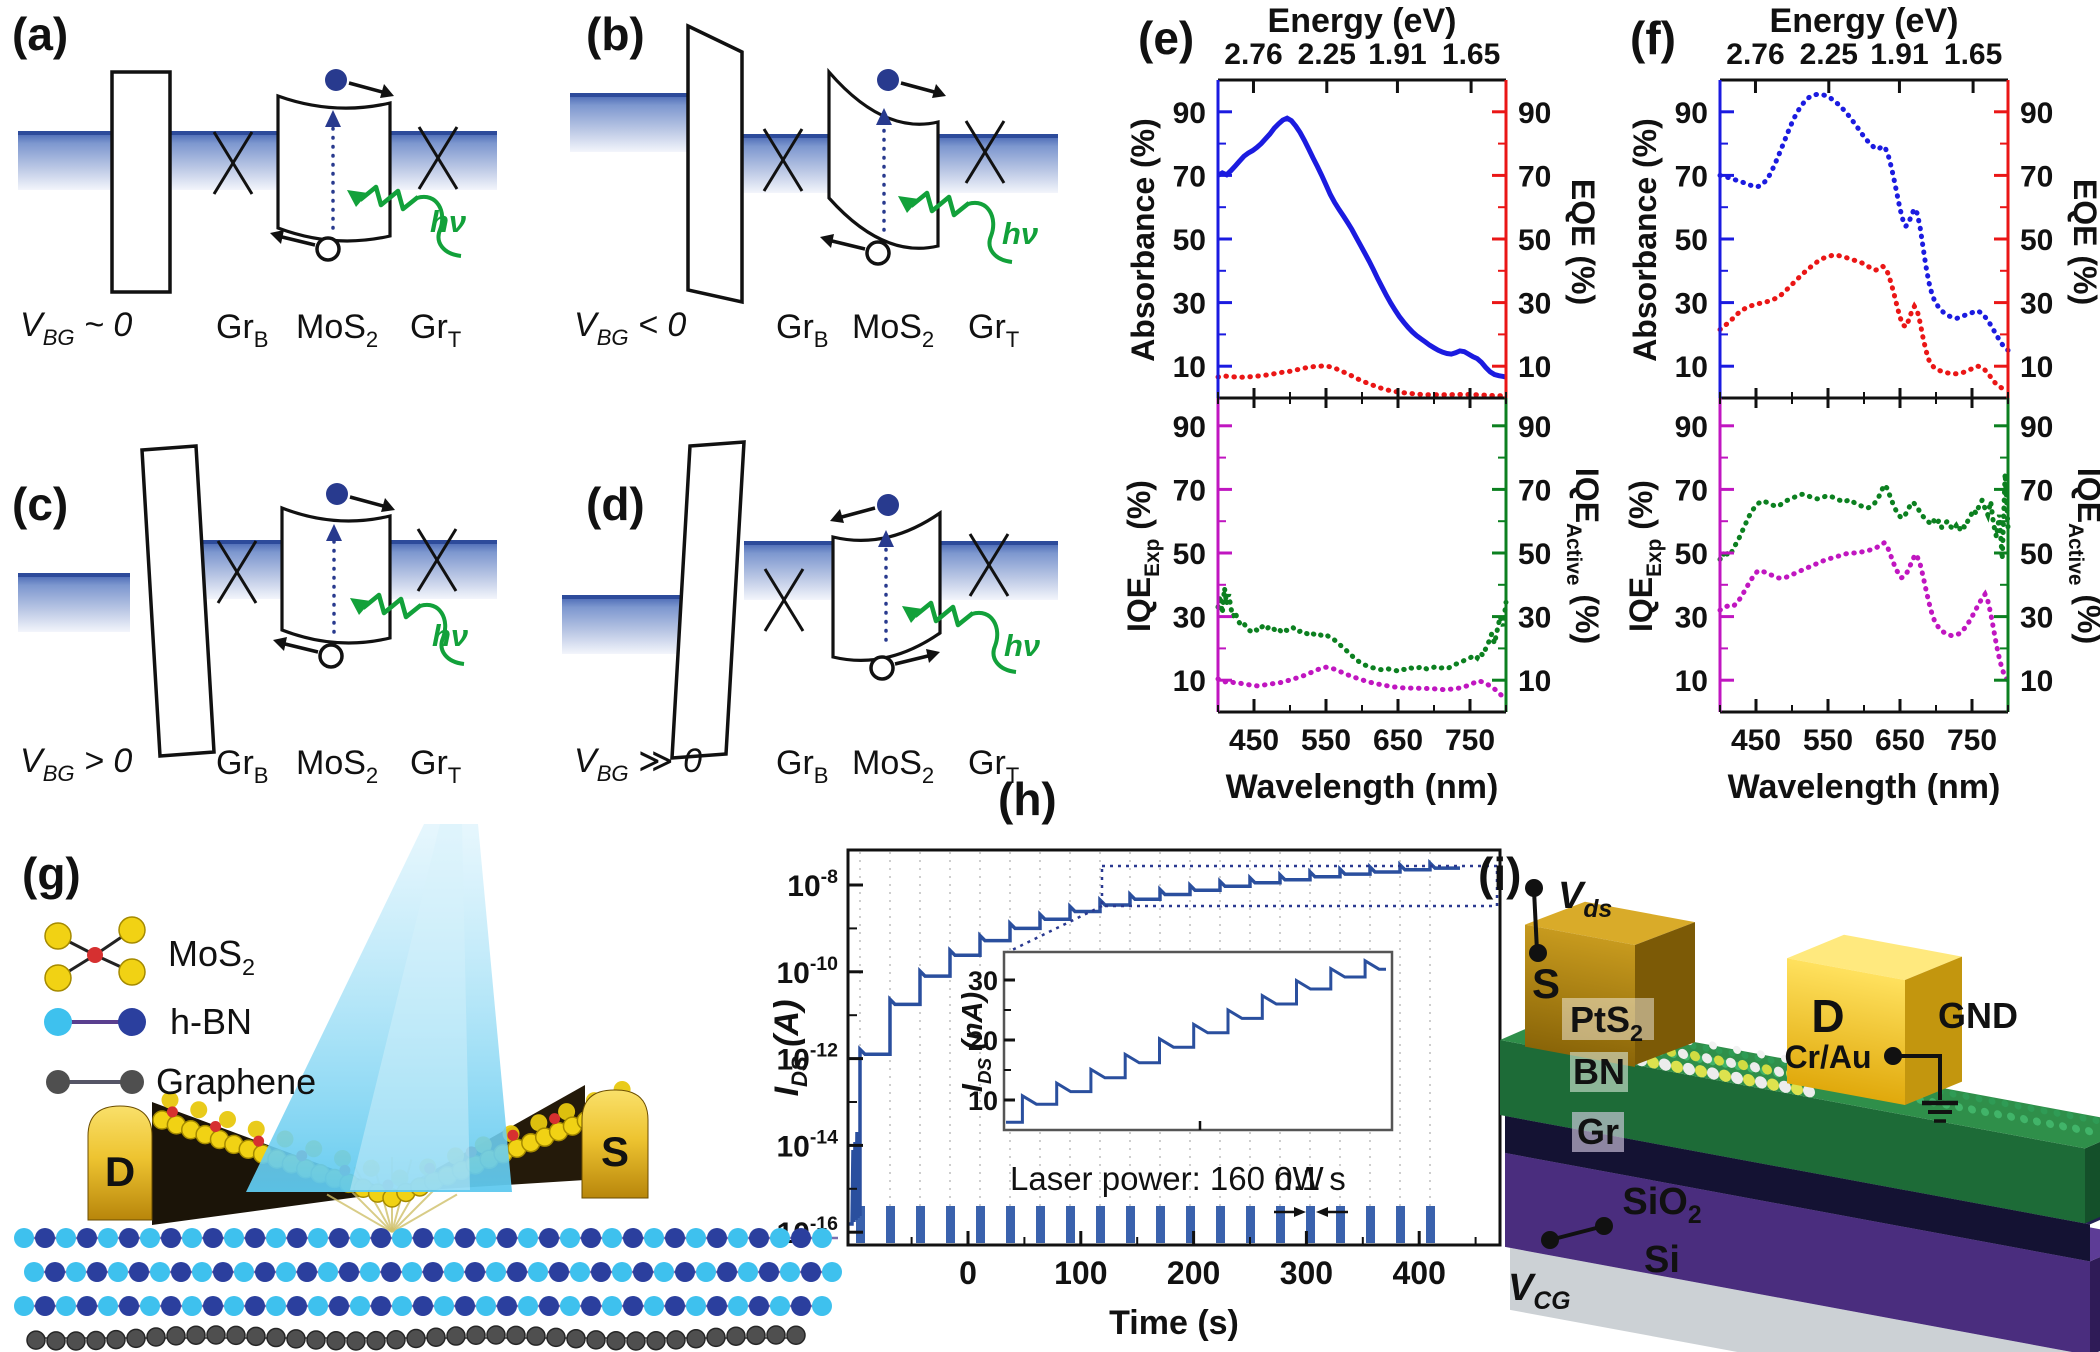 The image size is (2100, 1352). What do you see at coordinates (1055, 929) in the screenshot?
I see `inset-connector-line` at bounding box center [1055, 929].